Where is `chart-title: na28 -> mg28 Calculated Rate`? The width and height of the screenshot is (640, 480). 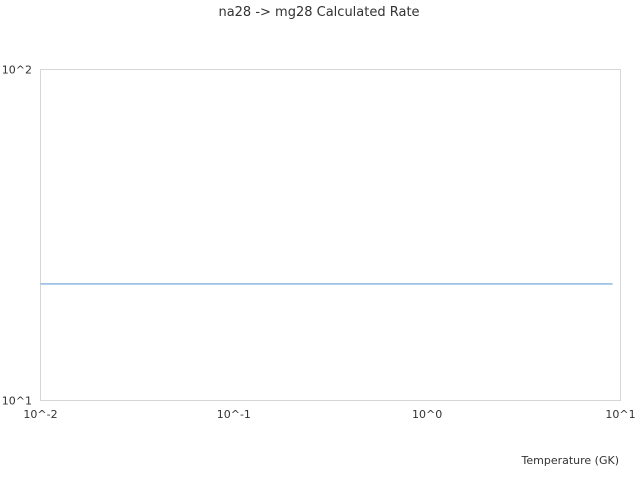
chart-title: na28 -> mg28 Calculated Rate is located at coordinates (318, 12).